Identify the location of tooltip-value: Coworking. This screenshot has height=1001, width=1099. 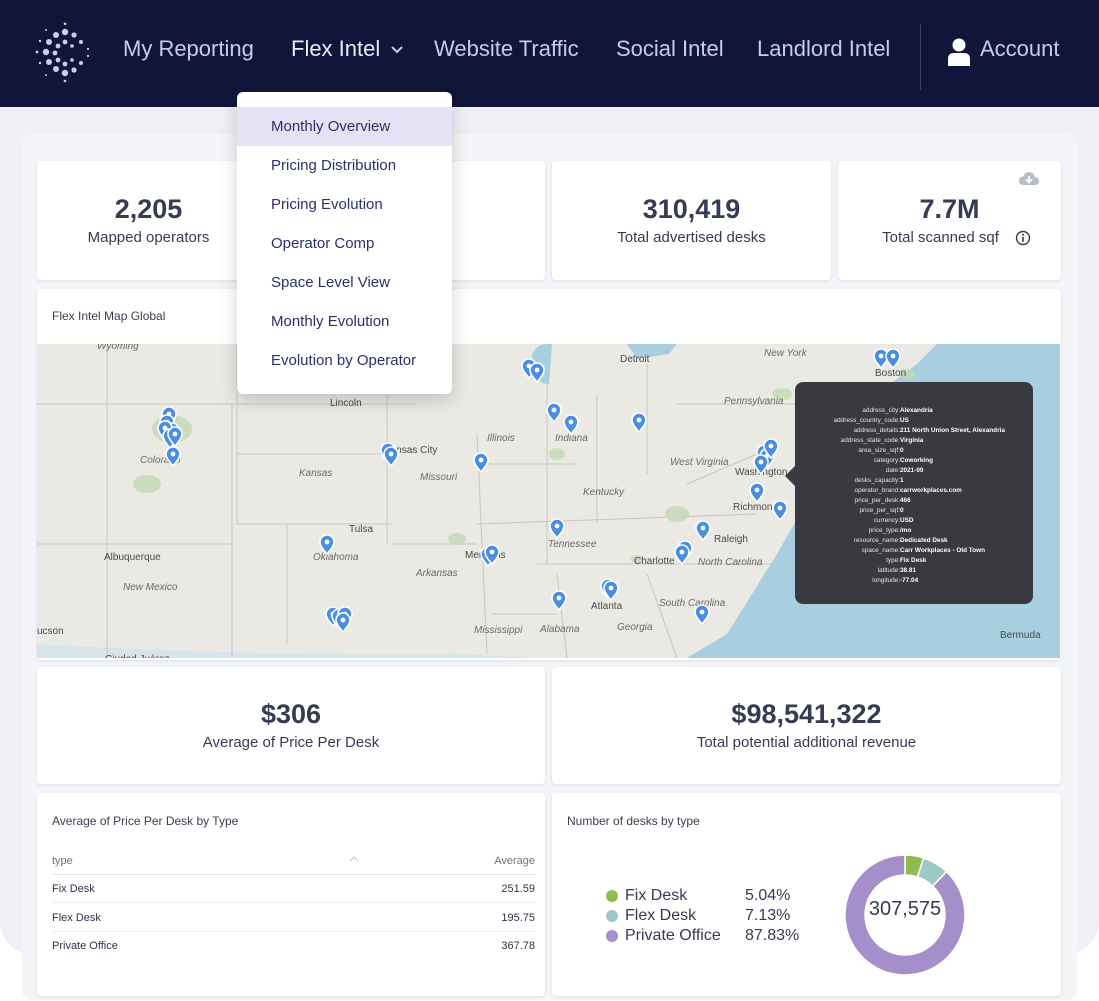
(917, 460).